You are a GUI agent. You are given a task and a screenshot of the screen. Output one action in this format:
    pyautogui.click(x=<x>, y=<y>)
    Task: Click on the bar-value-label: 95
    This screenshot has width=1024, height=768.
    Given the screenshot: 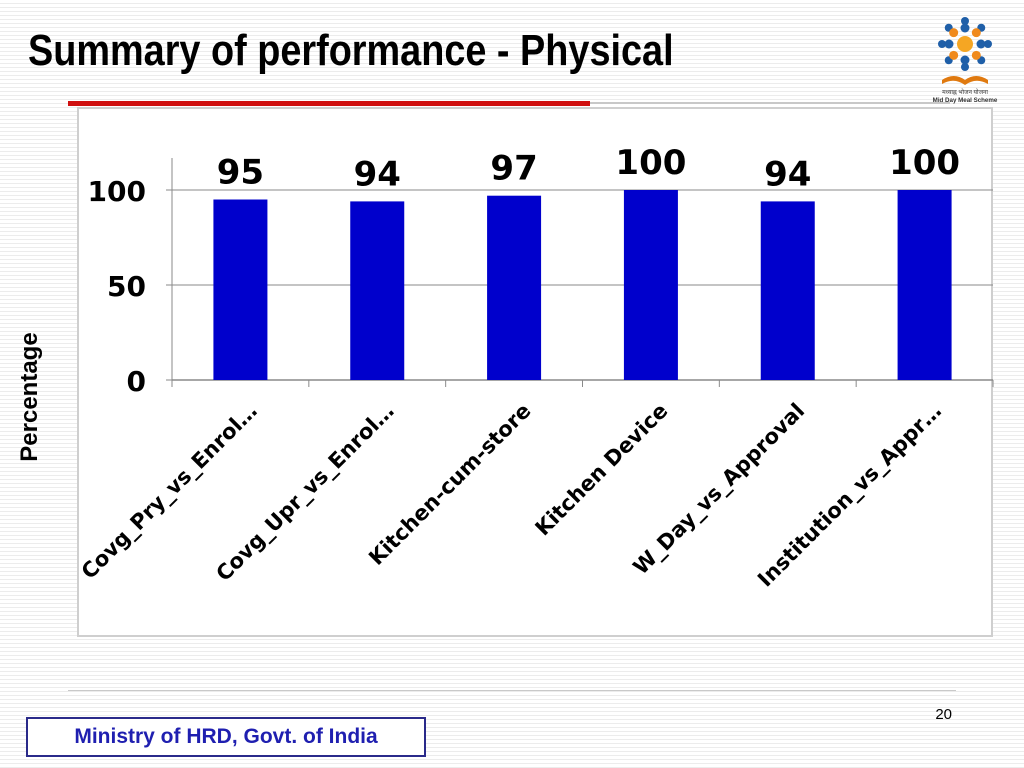 What is the action you would take?
    pyautogui.click(x=240, y=173)
    